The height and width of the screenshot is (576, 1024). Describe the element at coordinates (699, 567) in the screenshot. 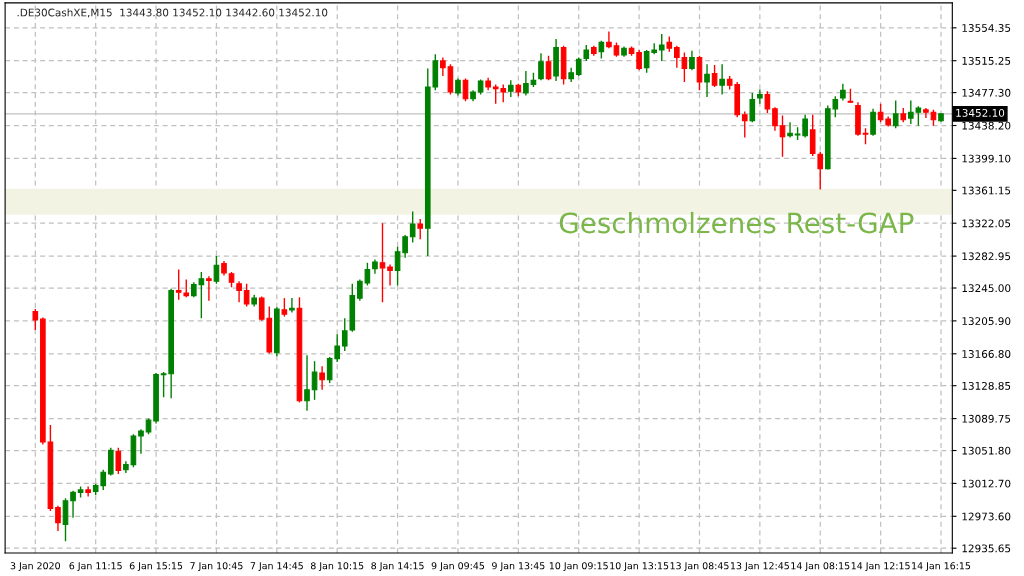

I see `x-tick-label: 13 Jan 08:45` at that location.